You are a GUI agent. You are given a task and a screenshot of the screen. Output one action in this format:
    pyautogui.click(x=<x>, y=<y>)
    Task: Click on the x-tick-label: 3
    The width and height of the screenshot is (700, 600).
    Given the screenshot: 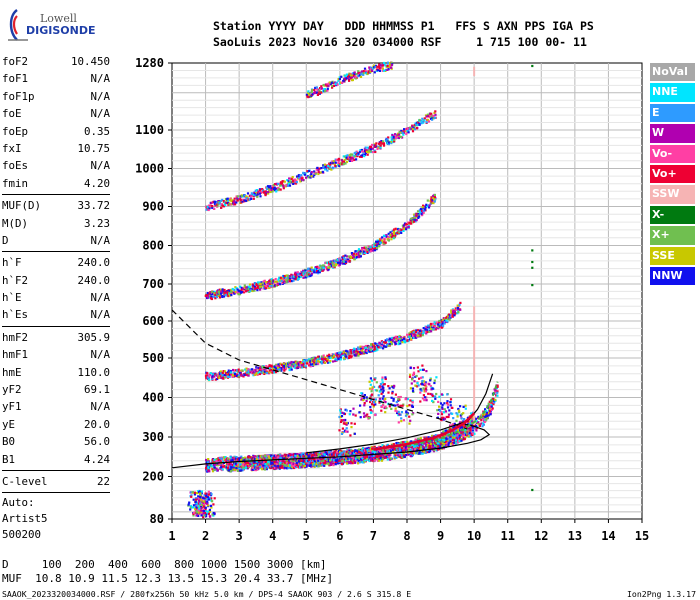 What is the action you would take?
    pyautogui.click(x=239, y=536)
    